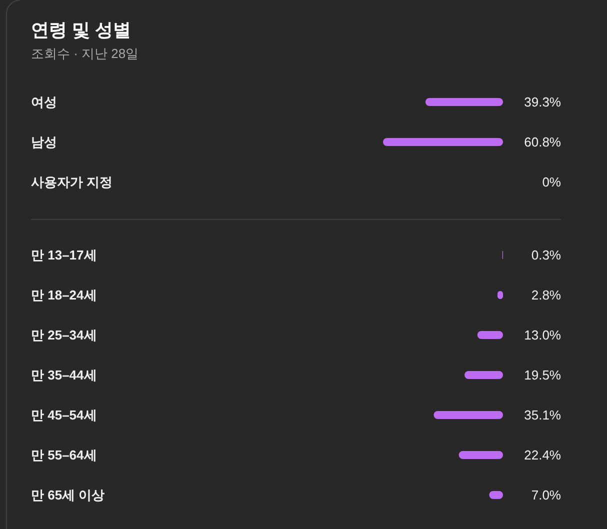 Image resolution: width=607 pixels, height=529 pixels. Describe the element at coordinates (81, 30) in the screenshot. I see `title: 연령 및 성별` at that location.